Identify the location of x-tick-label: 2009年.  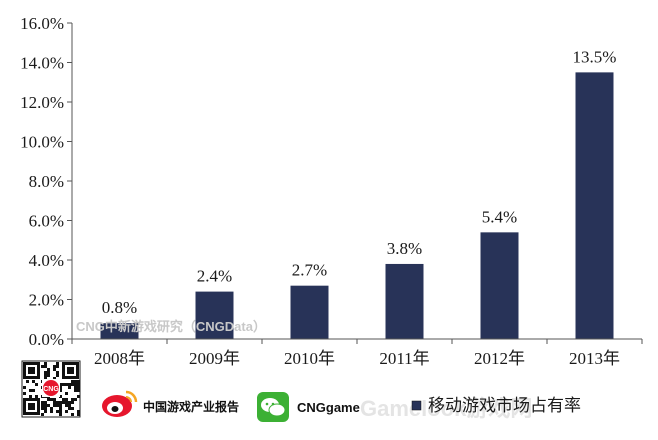
(214, 358).